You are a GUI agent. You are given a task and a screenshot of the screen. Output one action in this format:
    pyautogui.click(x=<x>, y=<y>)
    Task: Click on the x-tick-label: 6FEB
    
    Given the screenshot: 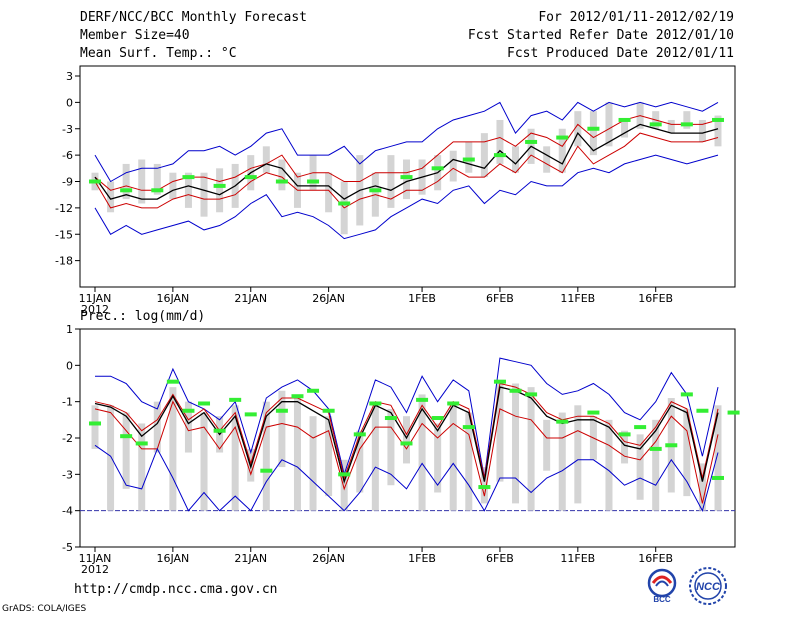 What is the action you would take?
    pyautogui.click(x=500, y=558)
    